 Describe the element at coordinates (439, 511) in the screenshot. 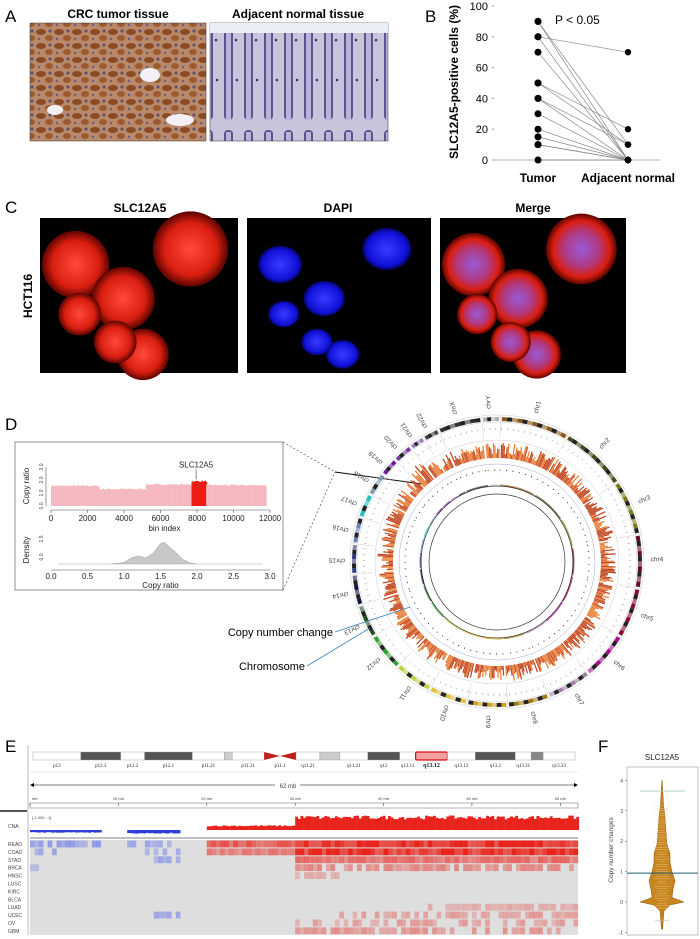

I see `inner-chromosome-arc` at that location.